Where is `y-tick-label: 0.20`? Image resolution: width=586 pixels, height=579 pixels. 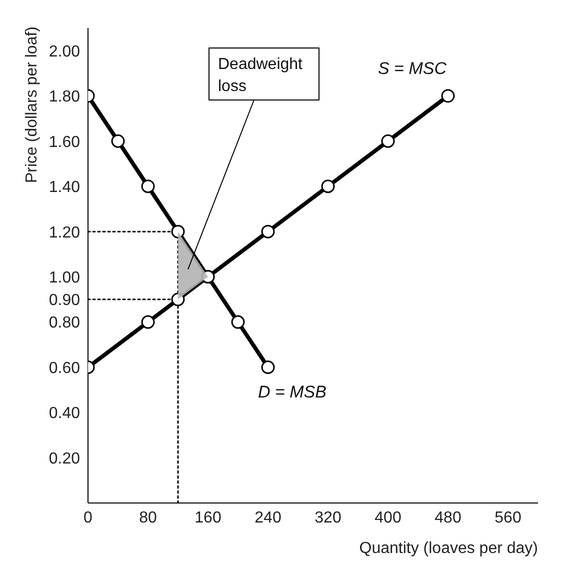 y-tick-label: 0.20 is located at coordinates (64, 459).